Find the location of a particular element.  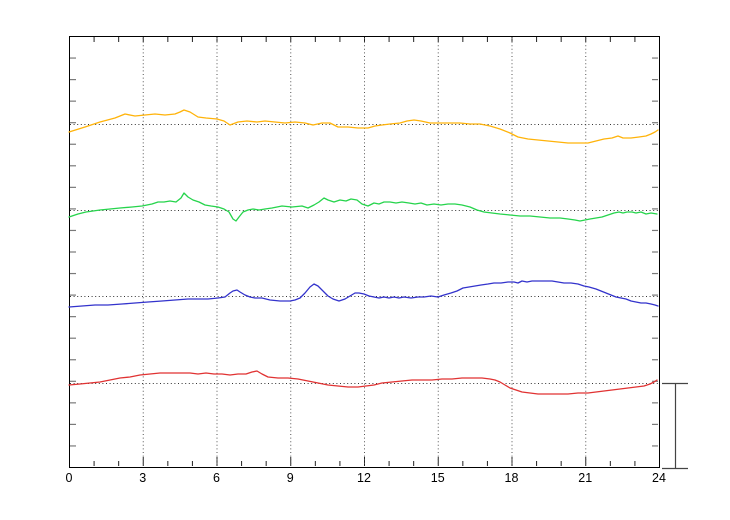

x-tick-label-9: 9 is located at coordinates (290, 478).